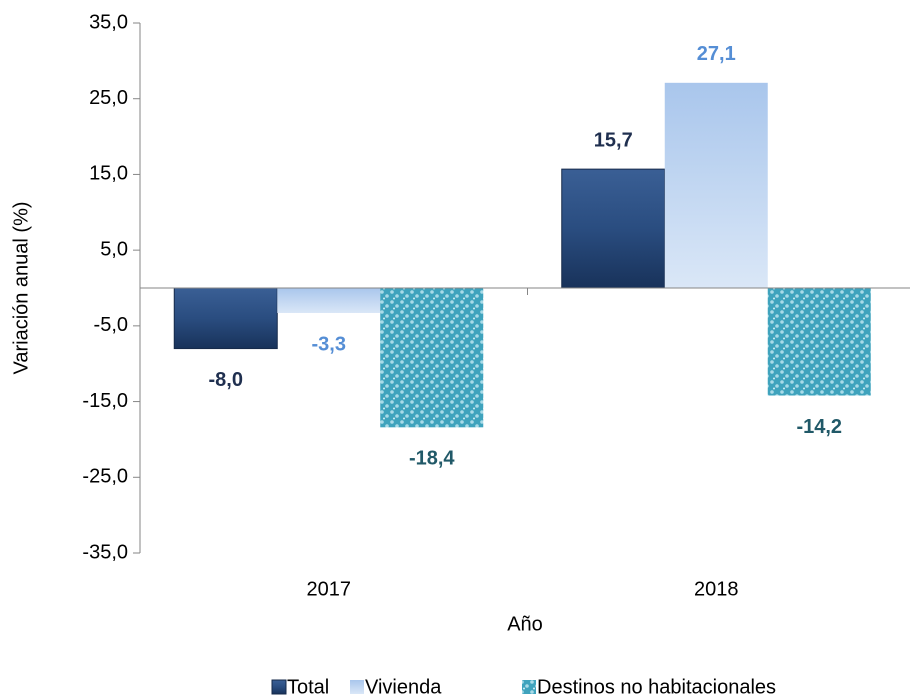  I want to click on legend-label: Vivienda, so click(403, 687).